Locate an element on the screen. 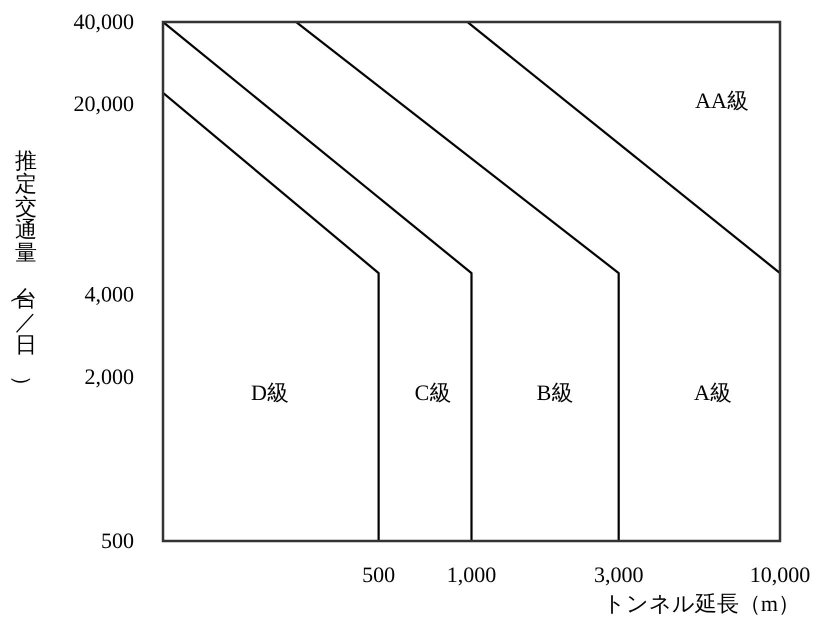 This screenshot has height=620, width=823. x-axis-title: トンネル延長（m） is located at coordinates (701, 603).